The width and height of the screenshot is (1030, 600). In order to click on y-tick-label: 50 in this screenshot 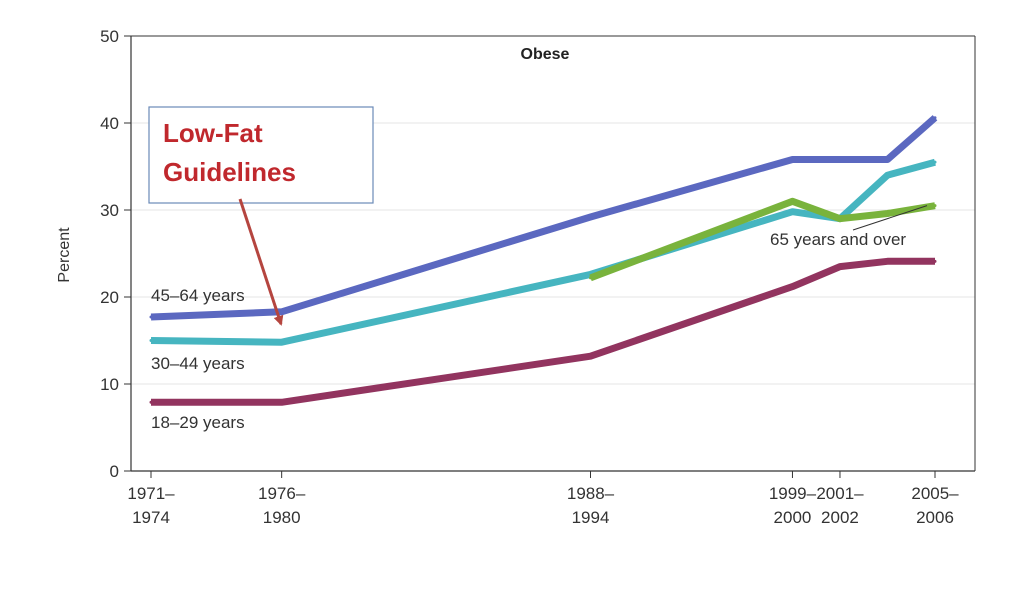, I will do `click(109, 36)`.